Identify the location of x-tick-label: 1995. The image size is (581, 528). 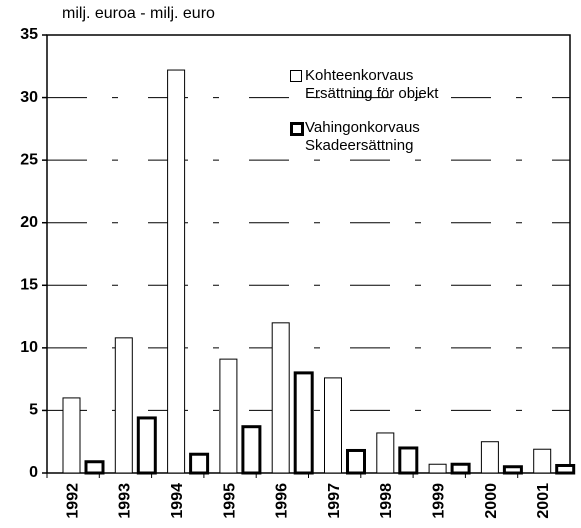
(229, 501).